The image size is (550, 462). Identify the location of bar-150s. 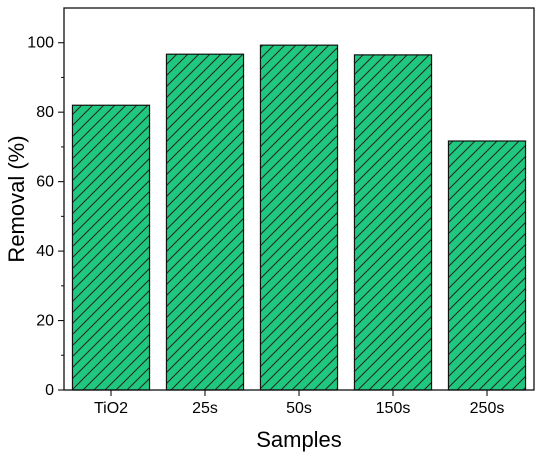
(393, 222).